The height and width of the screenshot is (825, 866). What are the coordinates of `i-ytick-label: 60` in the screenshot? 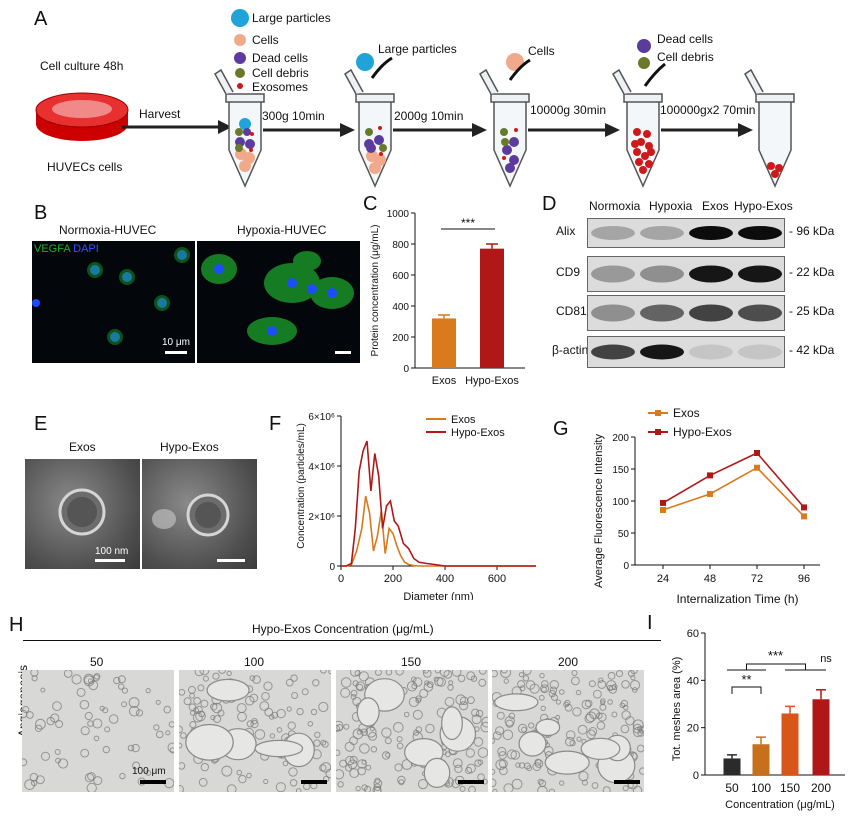 It's located at (693, 634).